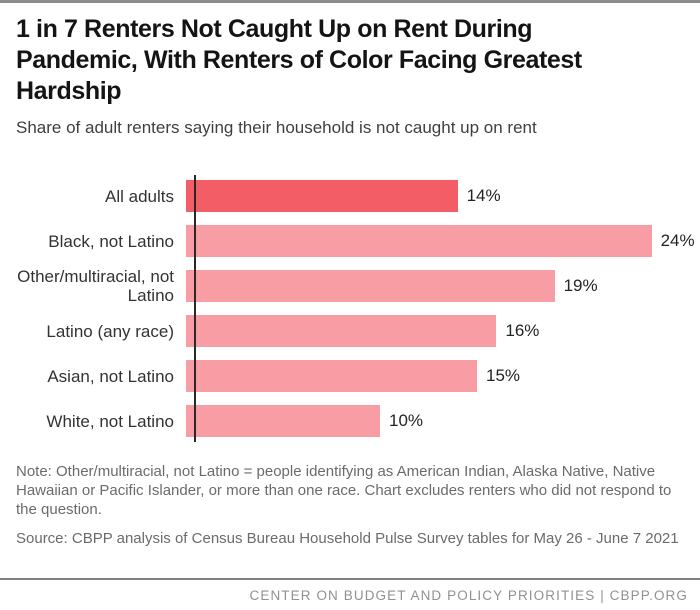  I want to click on chart-row: White, not Latino 10%, so click(350, 421).